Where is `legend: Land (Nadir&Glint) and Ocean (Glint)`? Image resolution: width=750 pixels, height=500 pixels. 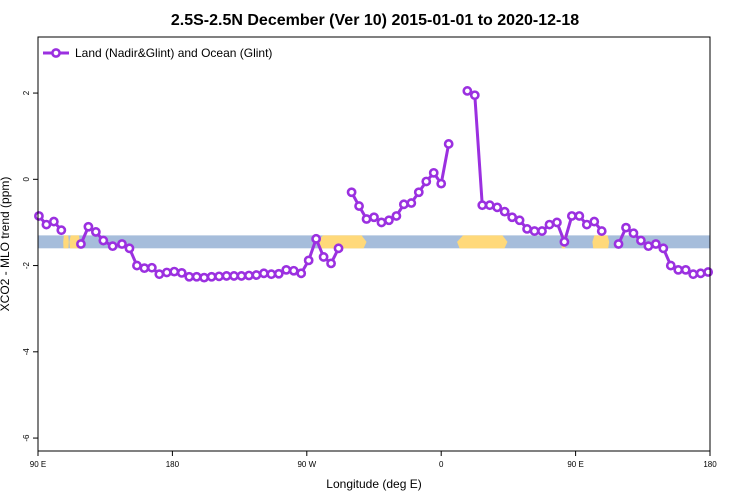 legend: Land (Nadir&Glint) and Ocean (Glint) is located at coordinates (157, 53).